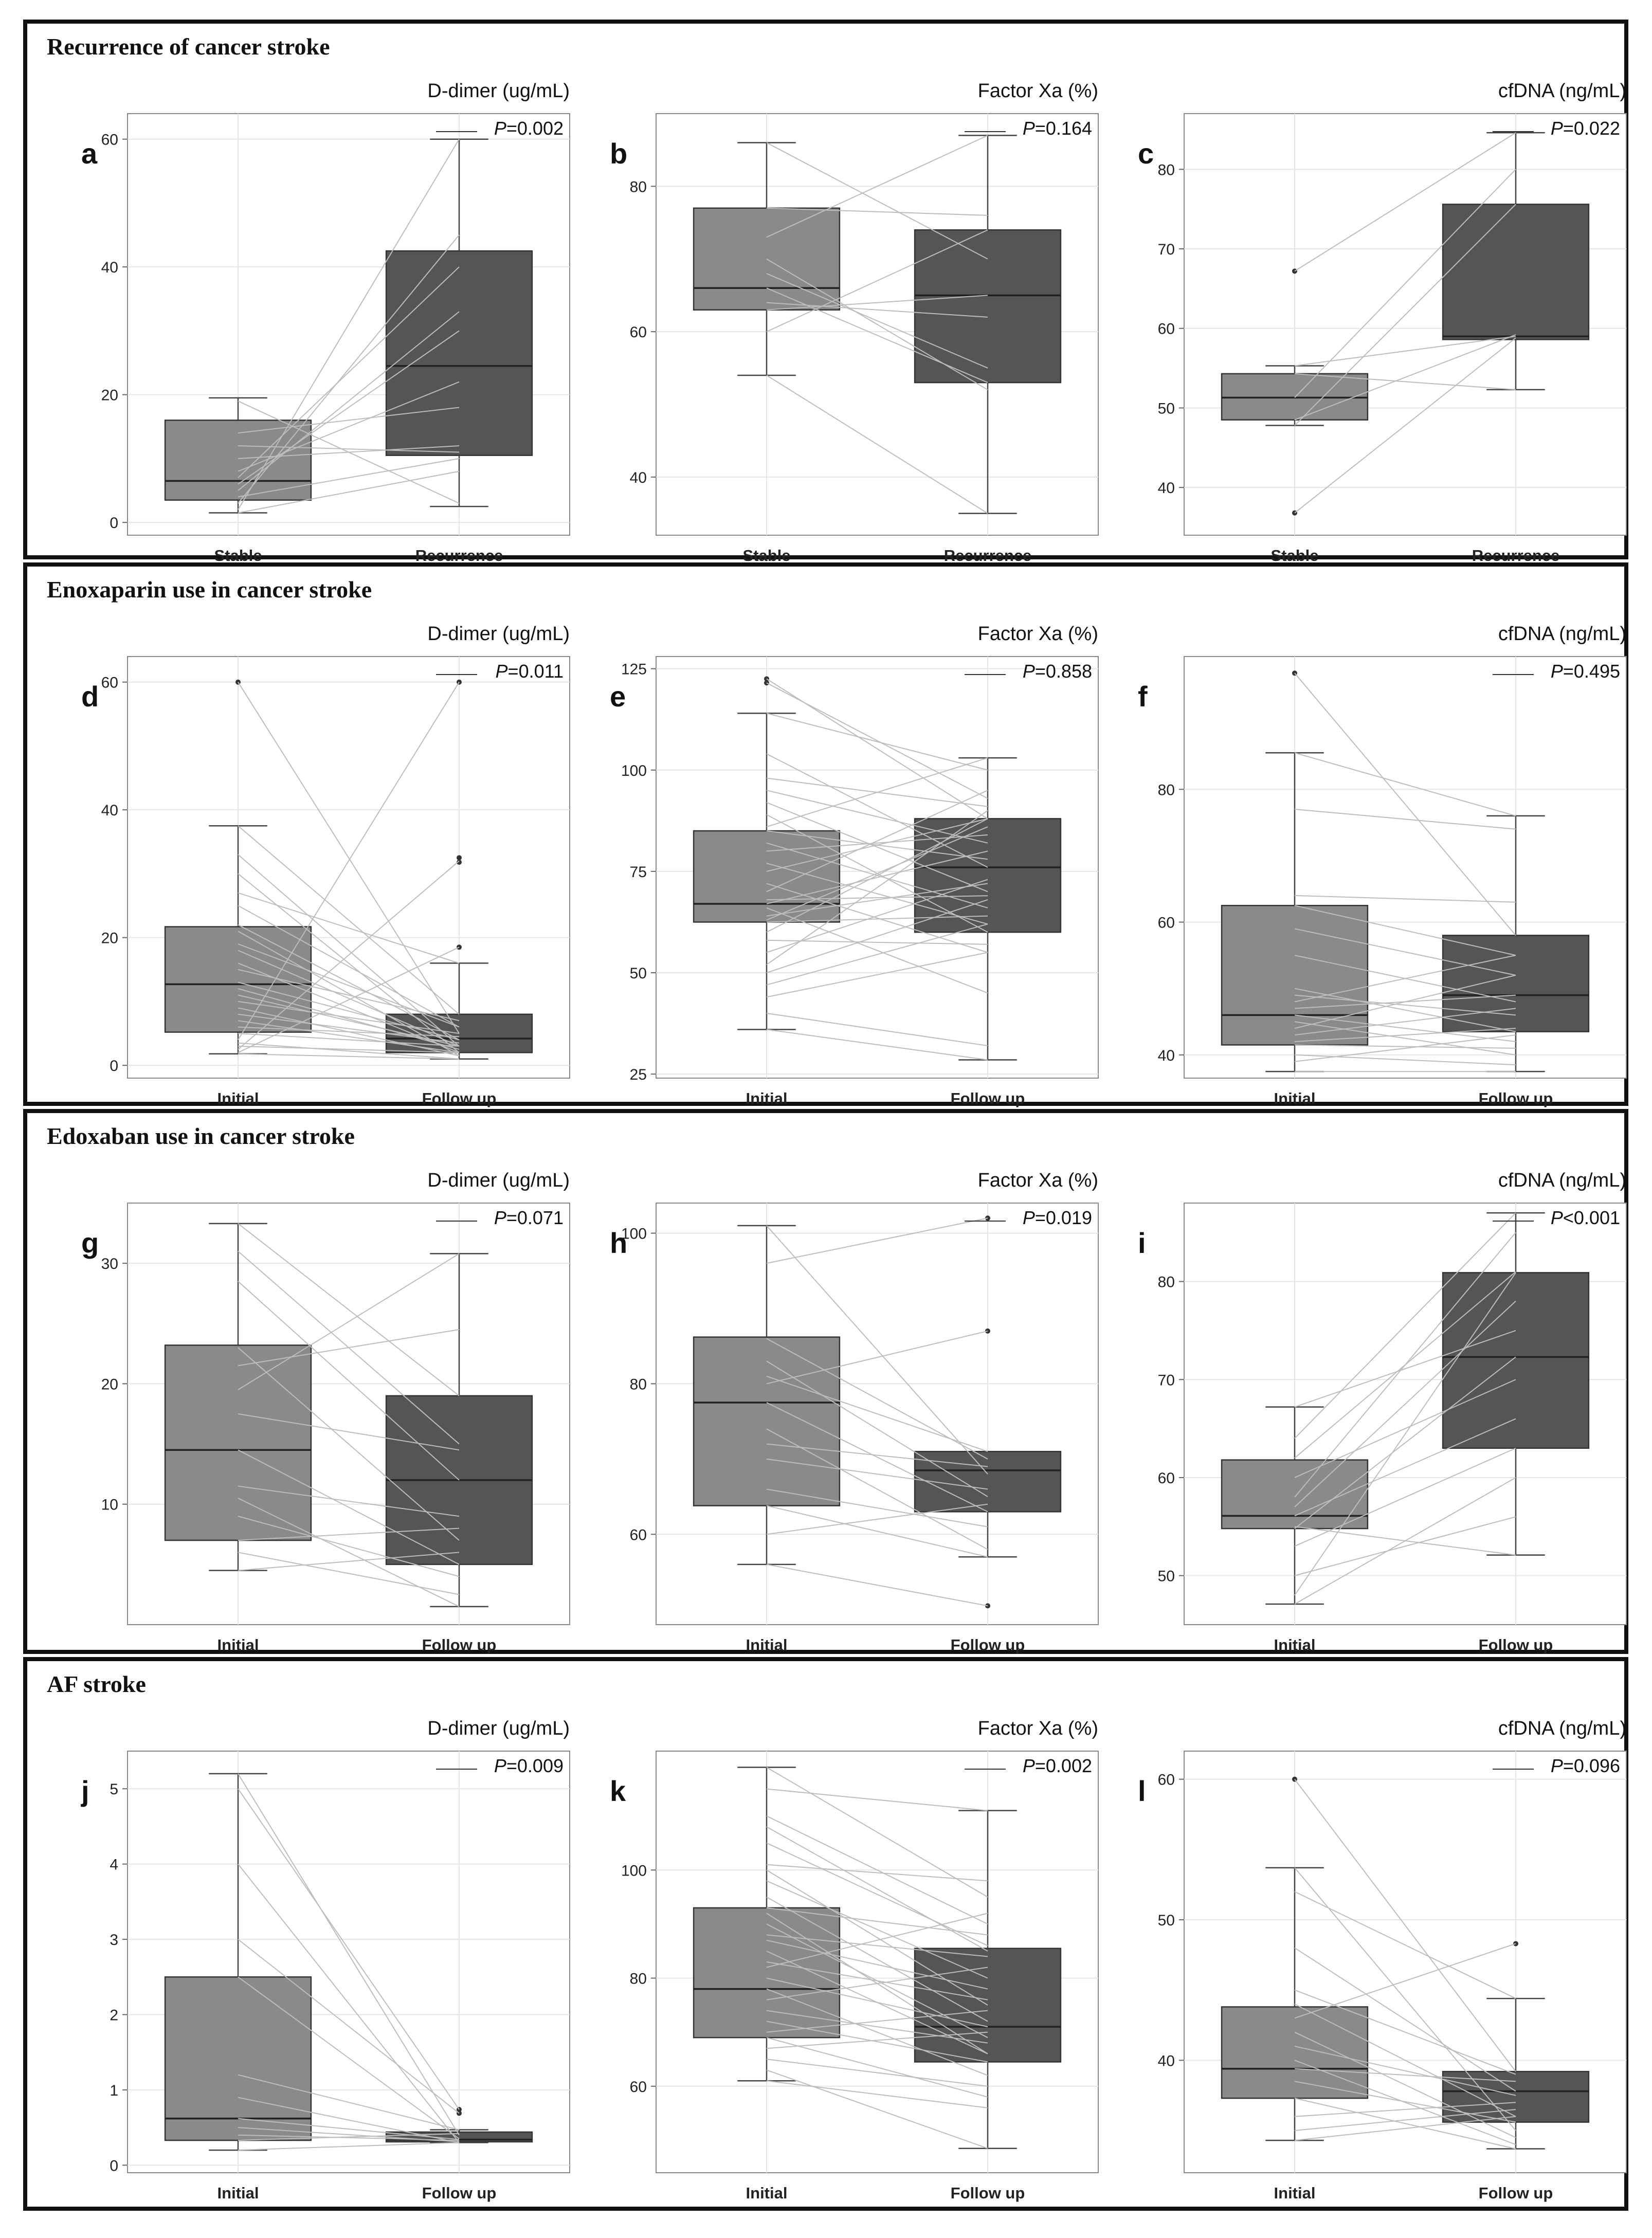 The image size is (1652, 2238). What do you see at coordinates (459, 947) in the screenshot?
I see `outlier-point` at bounding box center [459, 947].